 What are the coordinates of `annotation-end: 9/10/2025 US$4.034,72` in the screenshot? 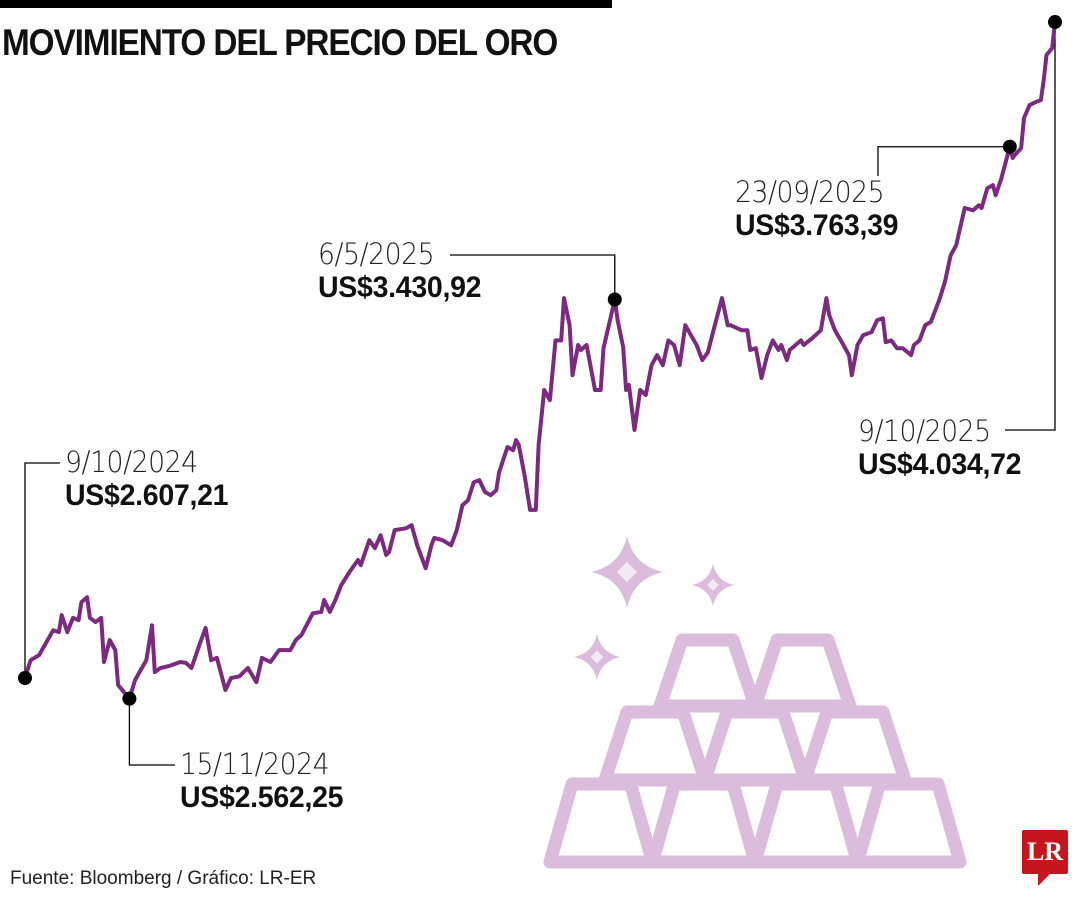 It's located at (944, 448).